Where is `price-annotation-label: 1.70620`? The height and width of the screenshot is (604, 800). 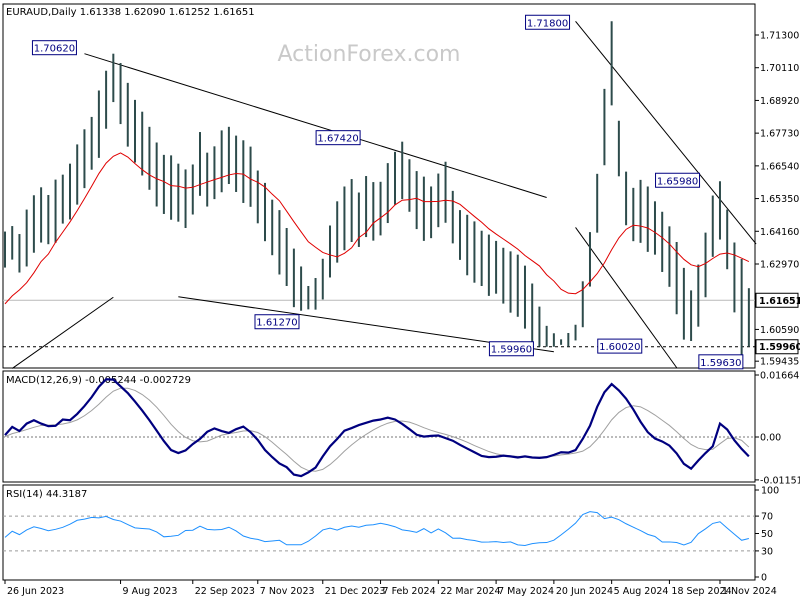 price-annotation-label: 1.70620 is located at coordinates (54, 49).